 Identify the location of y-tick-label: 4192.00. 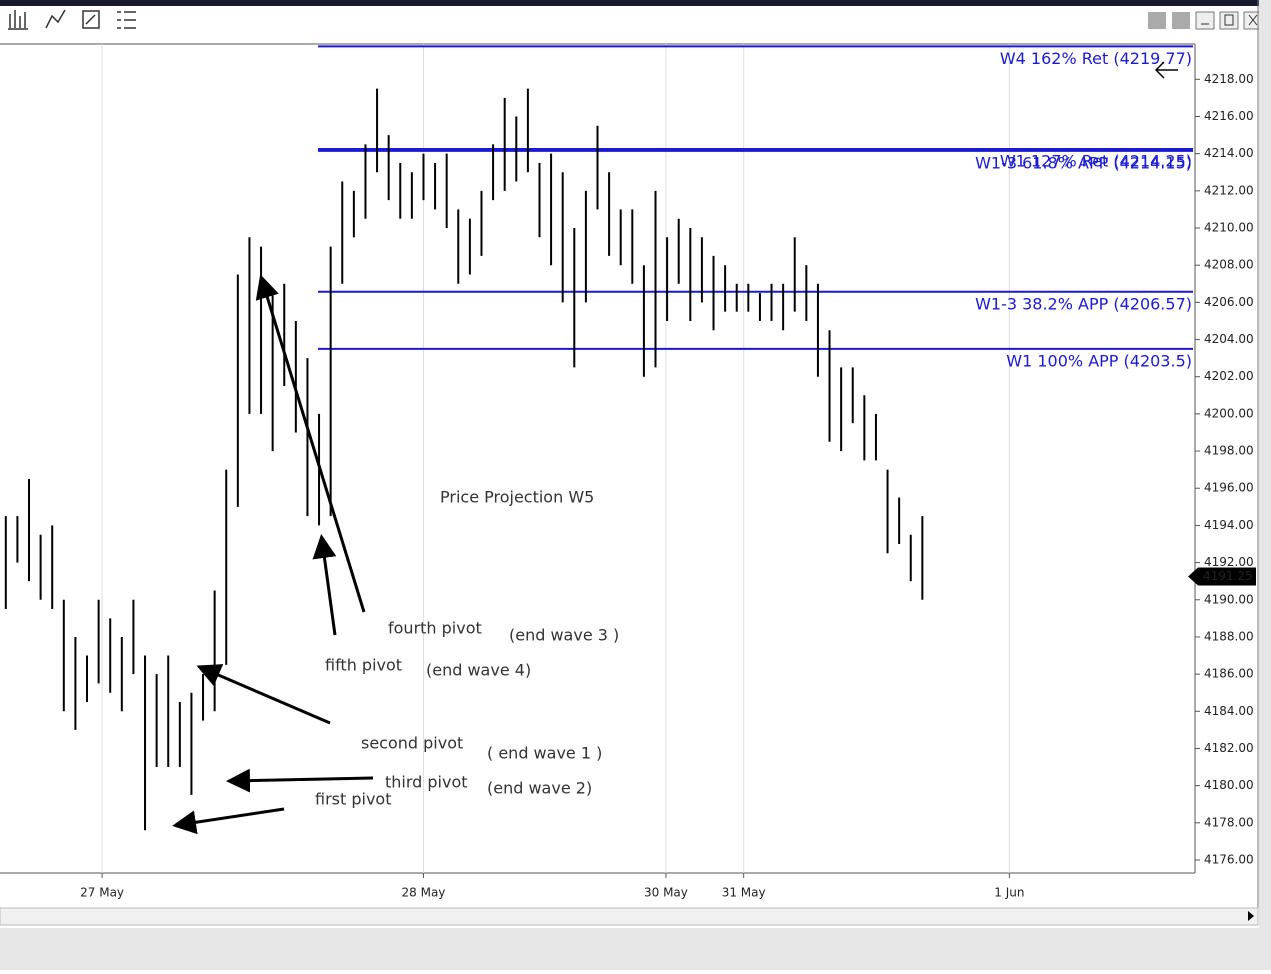
(1229, 562).